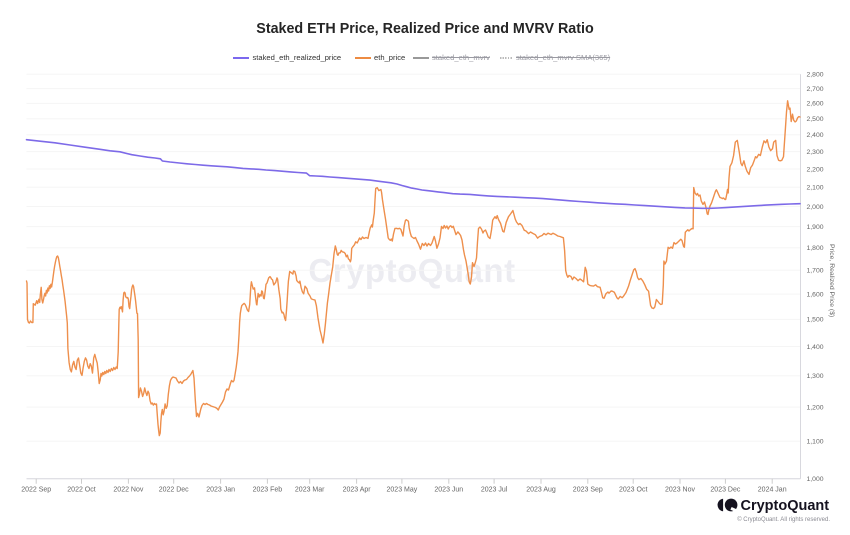 The height and width of the screenshot is (535, 850). I want to click on svg-text: 2023 Apr, so click(357, 490).